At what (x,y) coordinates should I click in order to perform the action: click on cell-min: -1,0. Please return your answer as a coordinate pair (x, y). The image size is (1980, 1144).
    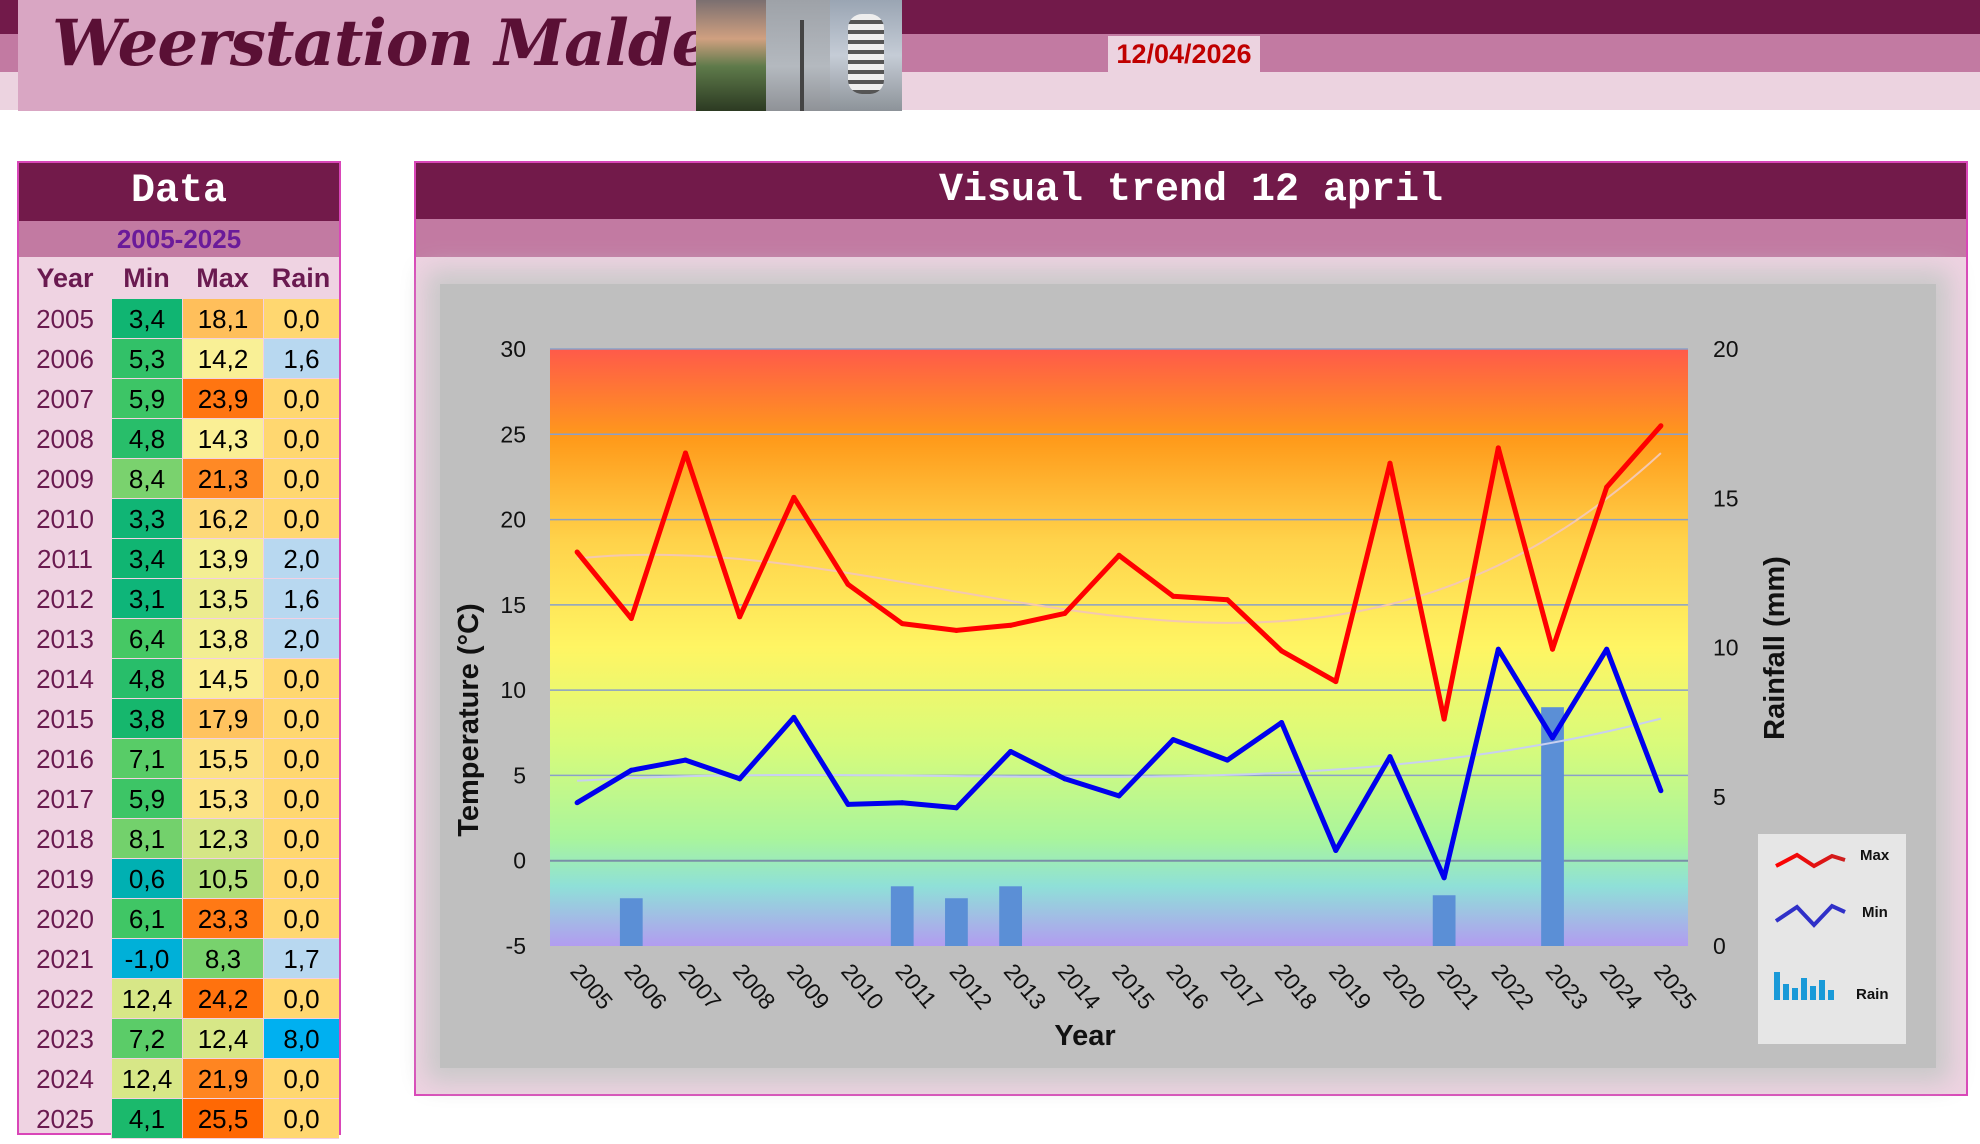
    Looking at the image, I should click on (146, 959).